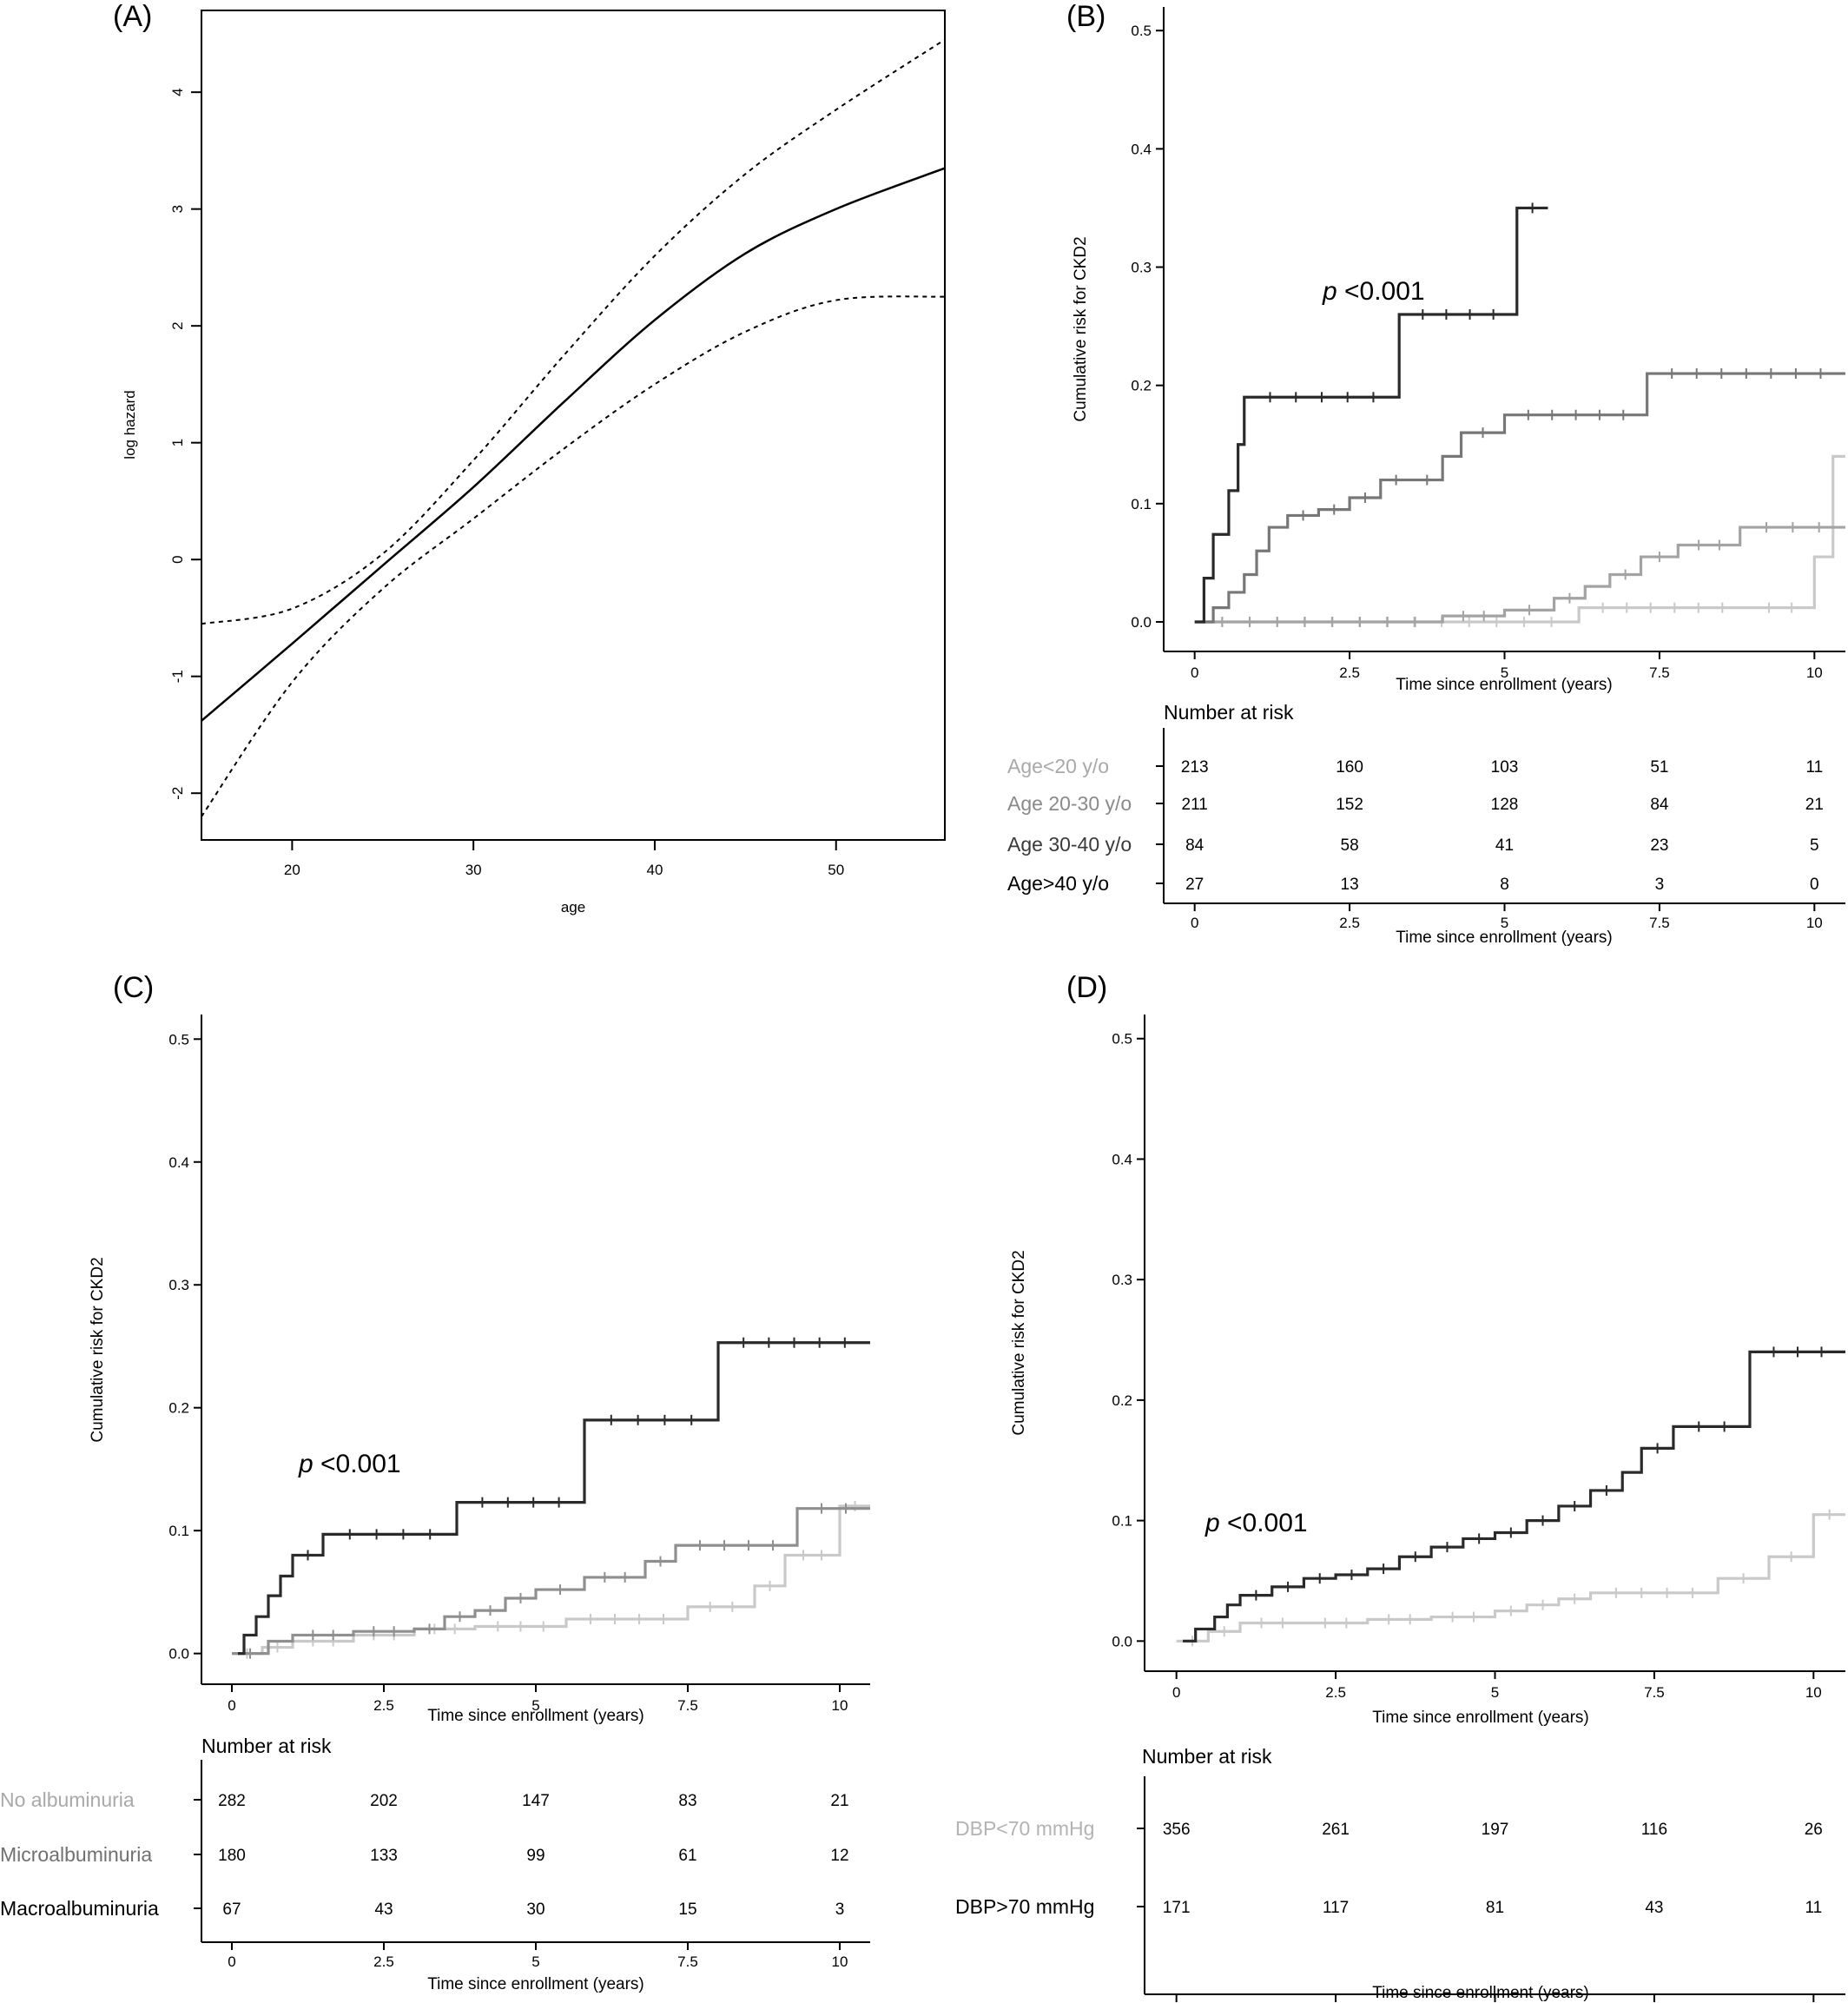  I want to click on risk-row-label: No albuminuria, so click(68, 1799).